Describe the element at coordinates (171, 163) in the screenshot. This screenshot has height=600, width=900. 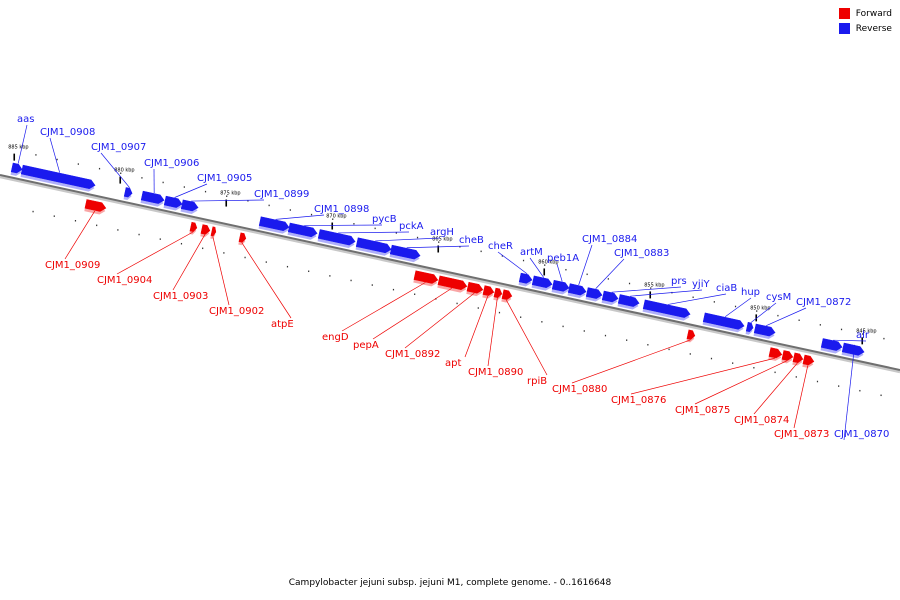
I see `gene-label-cjm1-0906: CJM1_0906` at that location.